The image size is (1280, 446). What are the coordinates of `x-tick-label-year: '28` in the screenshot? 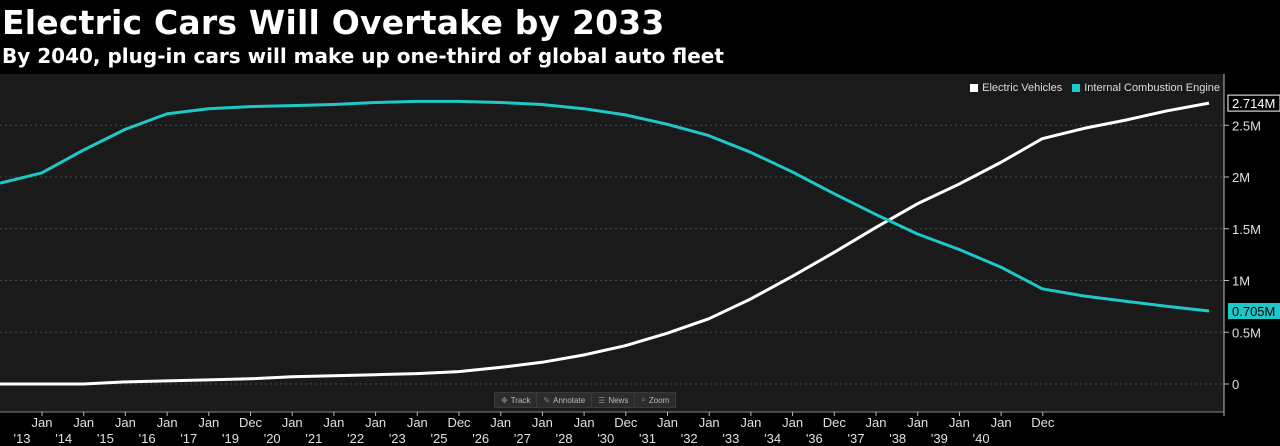 It's located at (564, 438).